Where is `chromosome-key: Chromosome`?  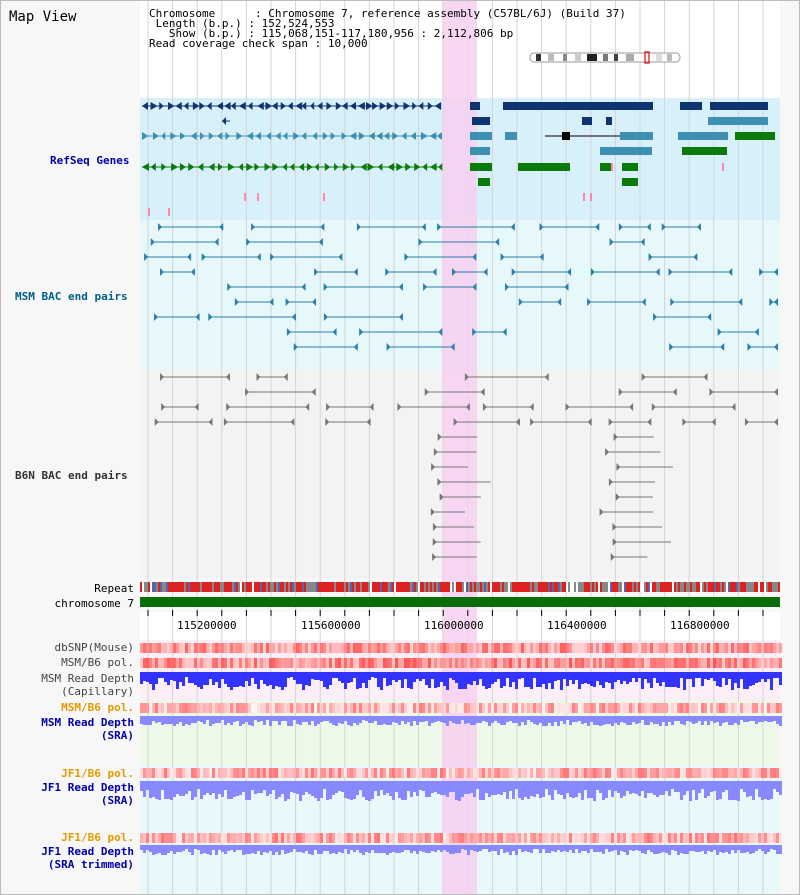 chromosome-key: Chromosome is located at coordinates (182, 13).